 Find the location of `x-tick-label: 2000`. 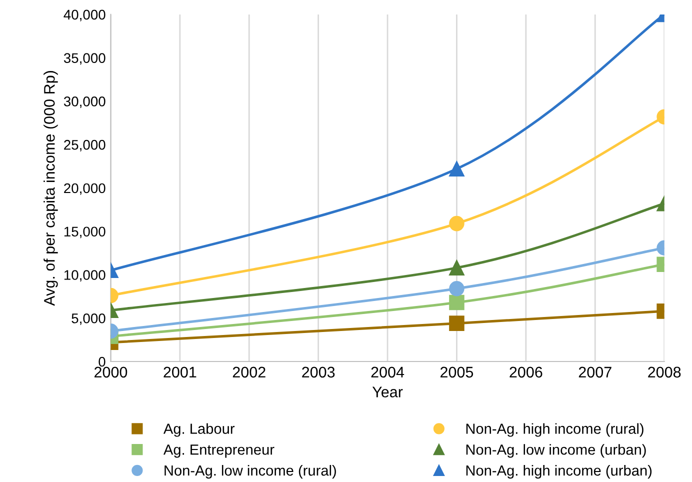

x-tick-label: 2000 is located at coordinates (111, 372).